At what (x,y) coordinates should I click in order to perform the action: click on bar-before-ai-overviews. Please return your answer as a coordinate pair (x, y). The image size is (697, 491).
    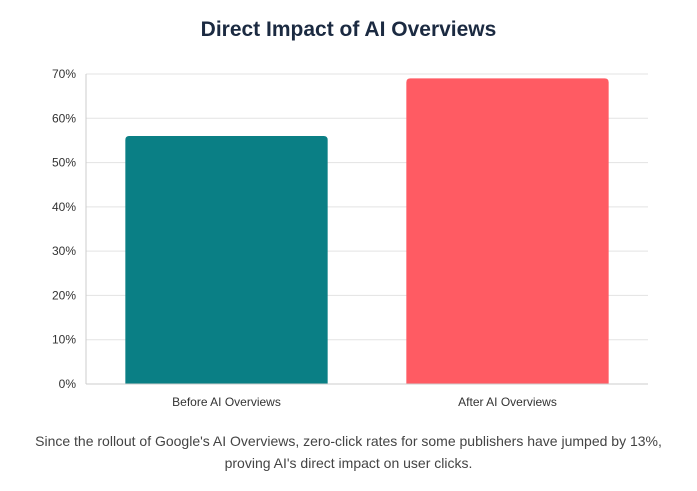
    Looking at the image, I should click on (226, 260).